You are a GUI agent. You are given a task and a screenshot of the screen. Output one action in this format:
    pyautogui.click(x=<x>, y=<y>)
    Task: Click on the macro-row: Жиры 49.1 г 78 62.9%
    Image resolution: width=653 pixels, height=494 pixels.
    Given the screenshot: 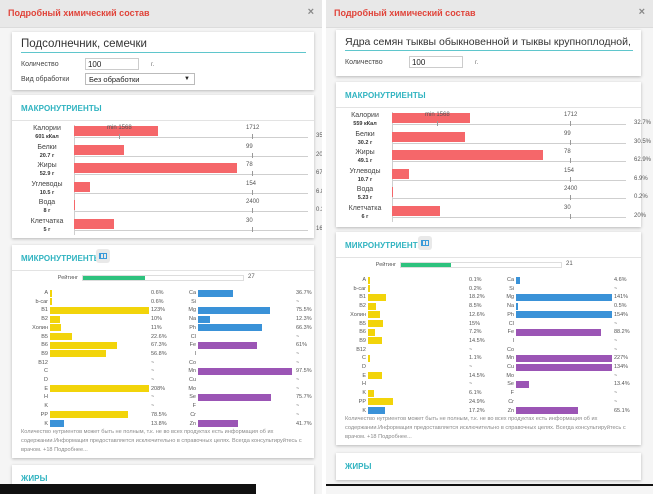 What is the action you would take?
    pyautogui.click(x=496, y=158)
    